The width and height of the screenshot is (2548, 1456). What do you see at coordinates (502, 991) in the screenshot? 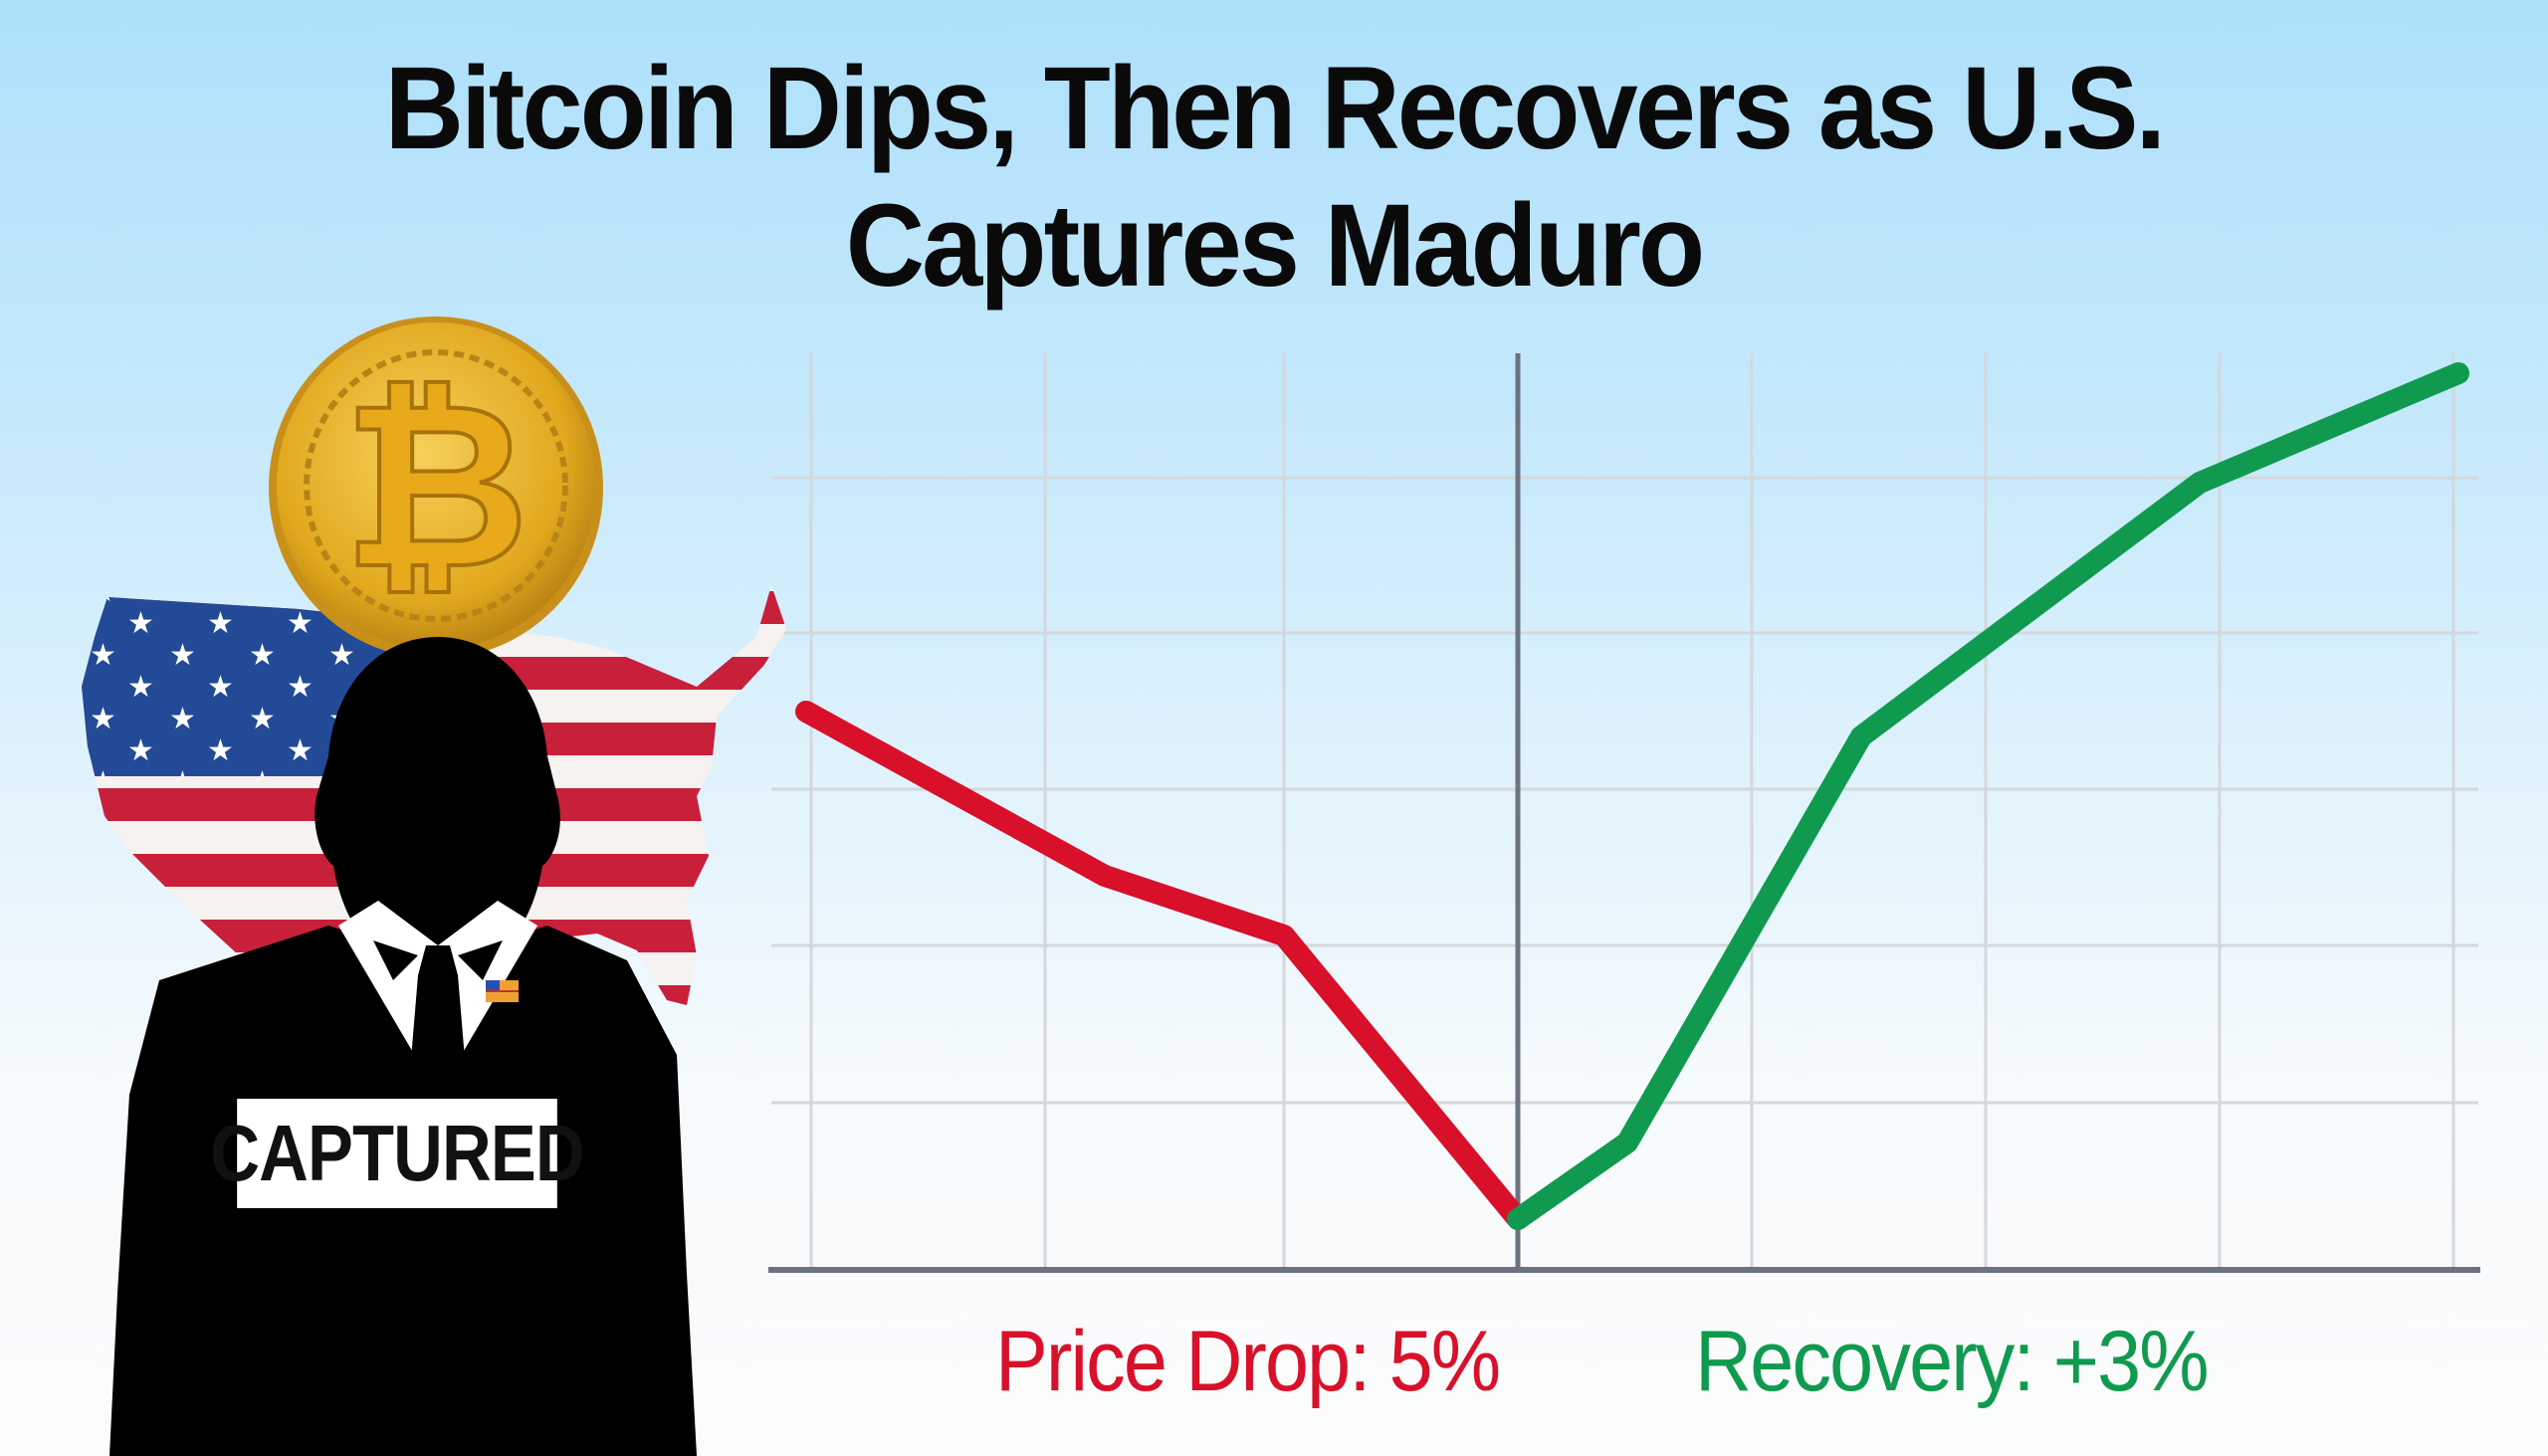
I see `lapel-flag-pin-icon` at bounding box center [502, 991].